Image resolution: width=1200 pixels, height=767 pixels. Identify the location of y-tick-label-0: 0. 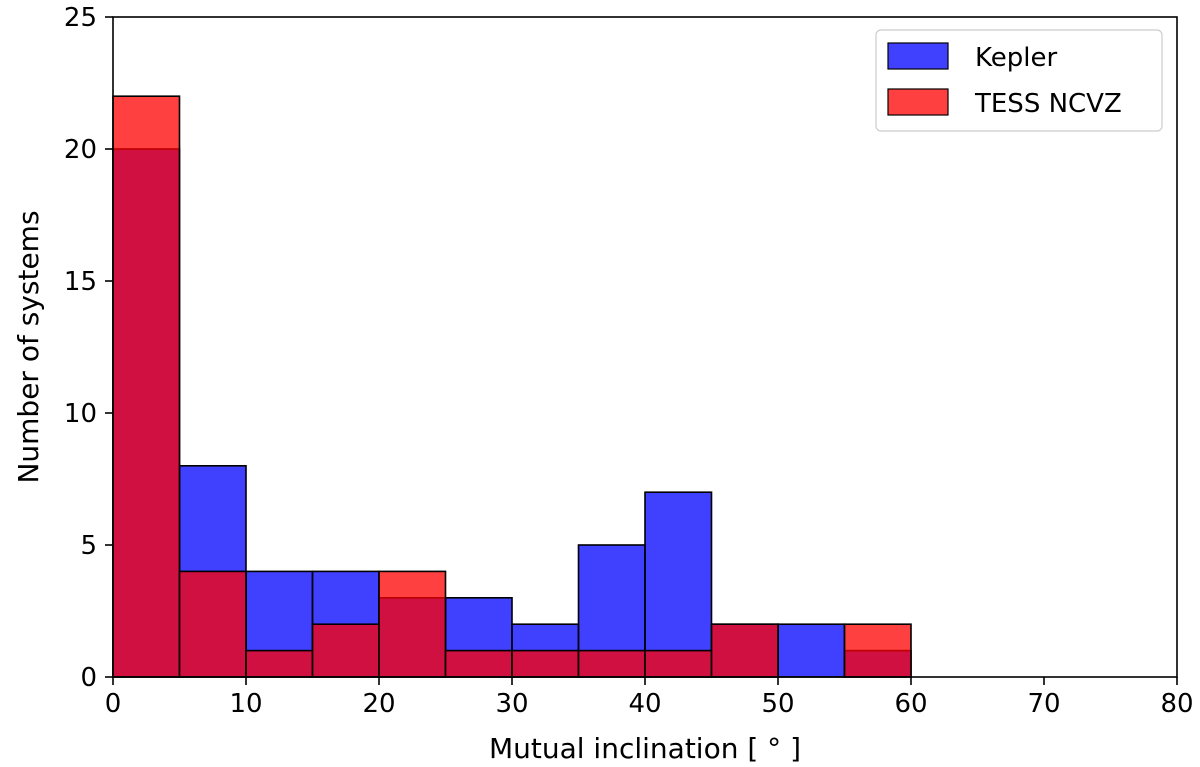
(88, 678).